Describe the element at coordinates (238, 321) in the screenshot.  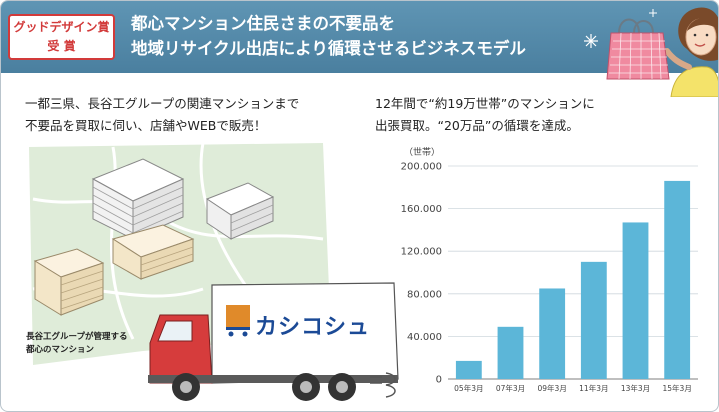
I see `shopping-cart-logo-icon` at that location.